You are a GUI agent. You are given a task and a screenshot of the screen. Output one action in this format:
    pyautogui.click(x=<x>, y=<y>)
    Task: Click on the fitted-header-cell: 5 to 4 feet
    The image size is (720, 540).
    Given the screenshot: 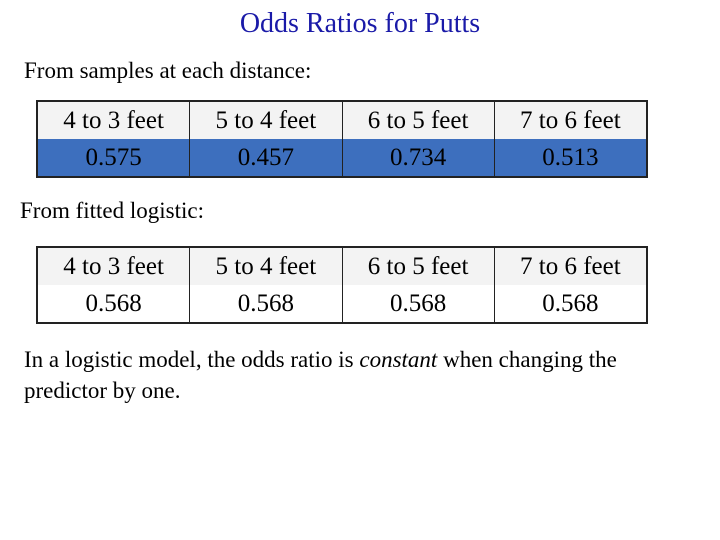 What is the action you would take?
    pyautogui.click(x=265, y=266)
    